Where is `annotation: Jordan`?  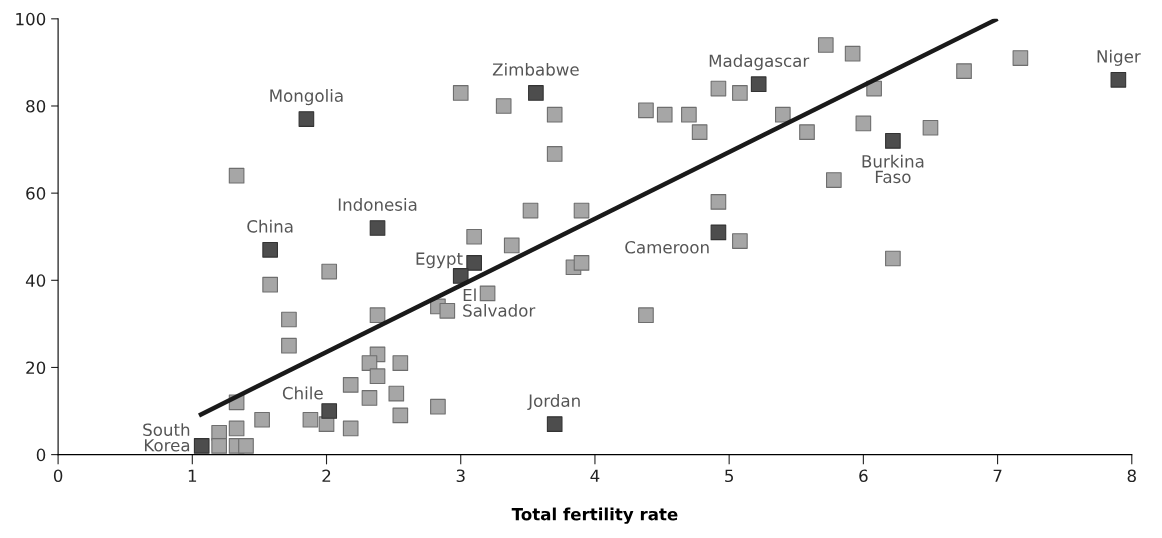
annotation: Jordan is located at coordinates (553, 402).